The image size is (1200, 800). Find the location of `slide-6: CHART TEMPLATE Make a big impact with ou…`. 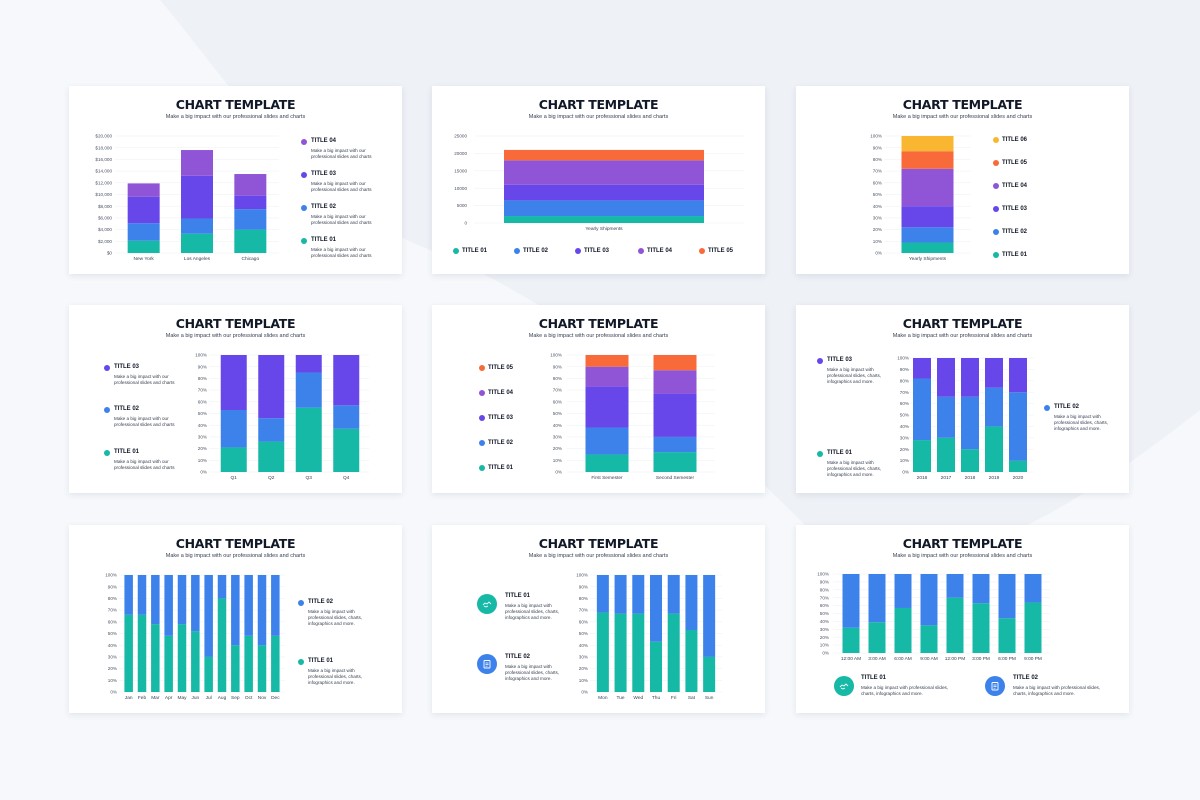

slide-6: CHART TEMPLATE Make a big impact with ou… is located at coordinates (962, 399).